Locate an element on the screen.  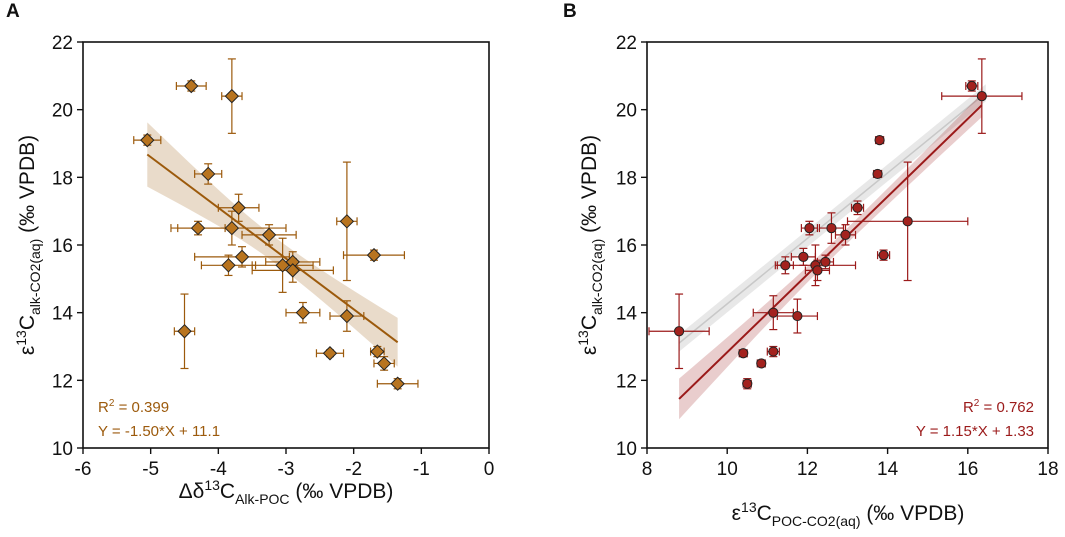
panel-b-ytick-label: 14 is located at coordinates (627, 314).